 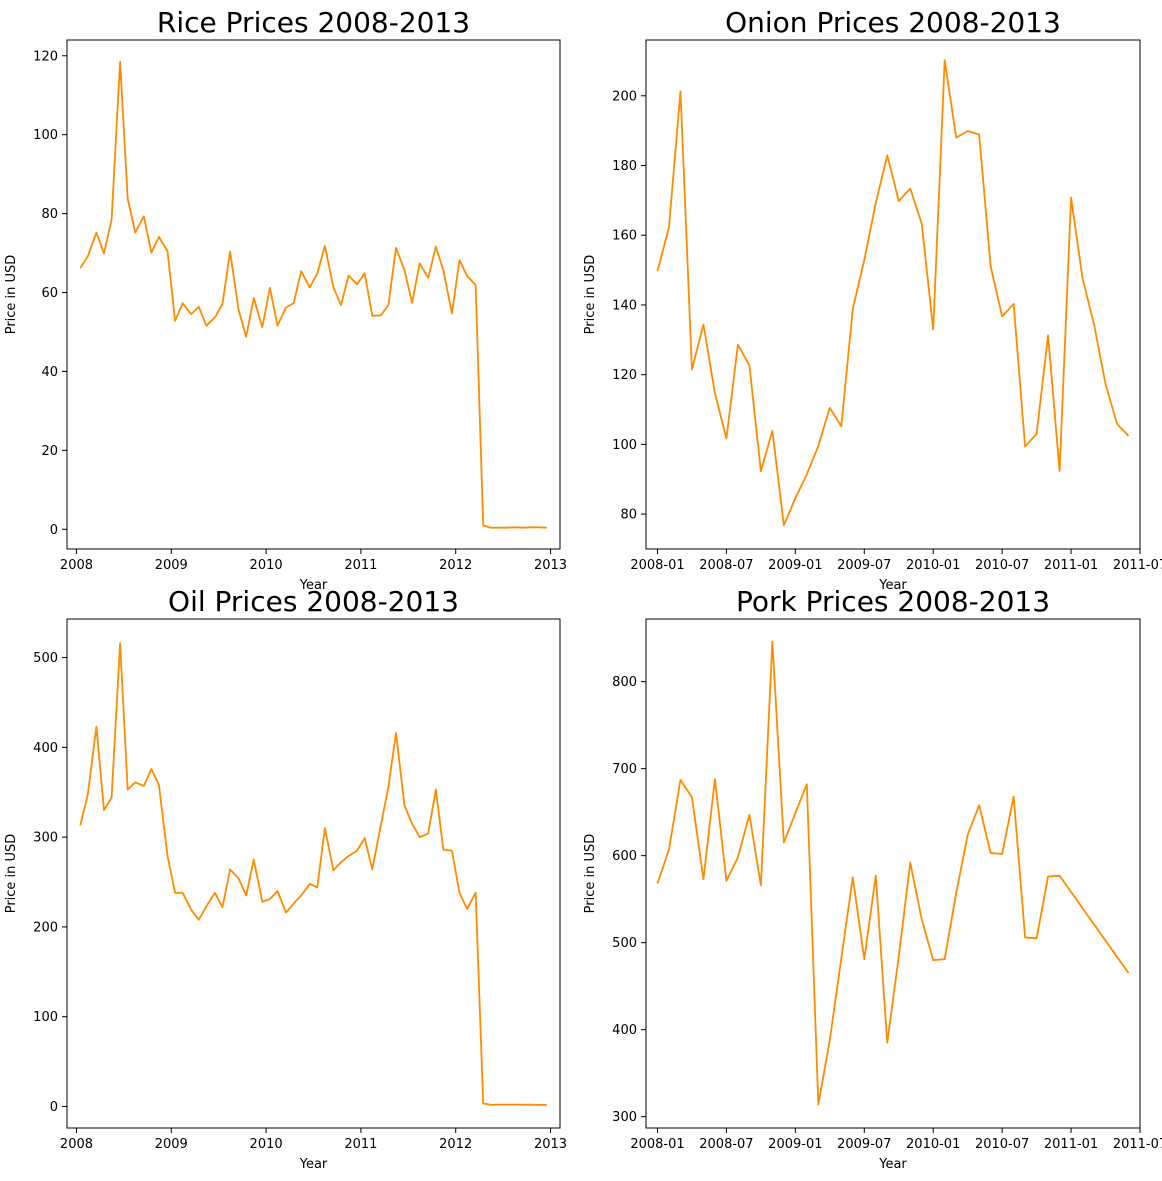 I want to click on y-tick-label: 180, so click(x=624, y=166).